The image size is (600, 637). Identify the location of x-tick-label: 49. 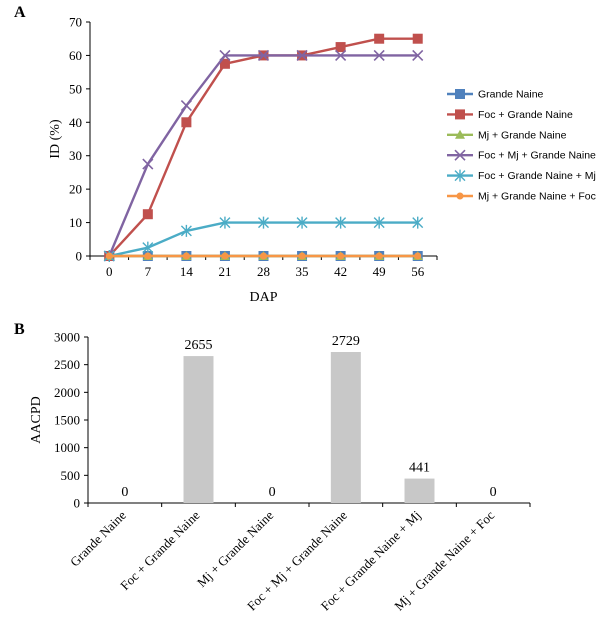
(379, 271).